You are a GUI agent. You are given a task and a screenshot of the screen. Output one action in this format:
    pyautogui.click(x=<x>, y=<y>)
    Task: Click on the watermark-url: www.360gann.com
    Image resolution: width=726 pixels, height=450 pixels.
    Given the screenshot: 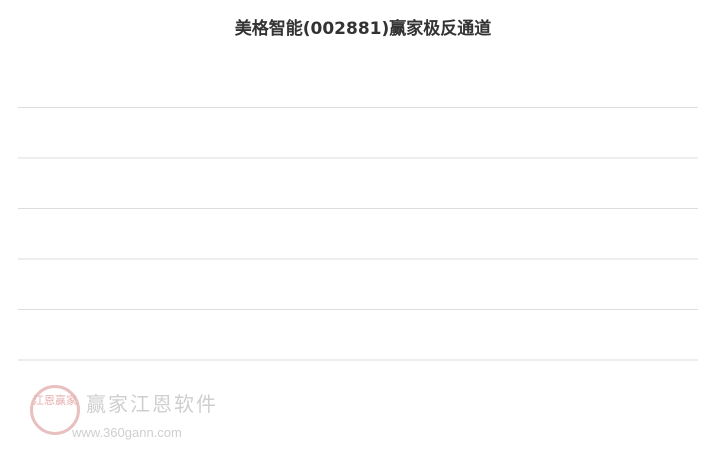 What is the action you would take?
    pyautogui.click(x=127, y=432)
    